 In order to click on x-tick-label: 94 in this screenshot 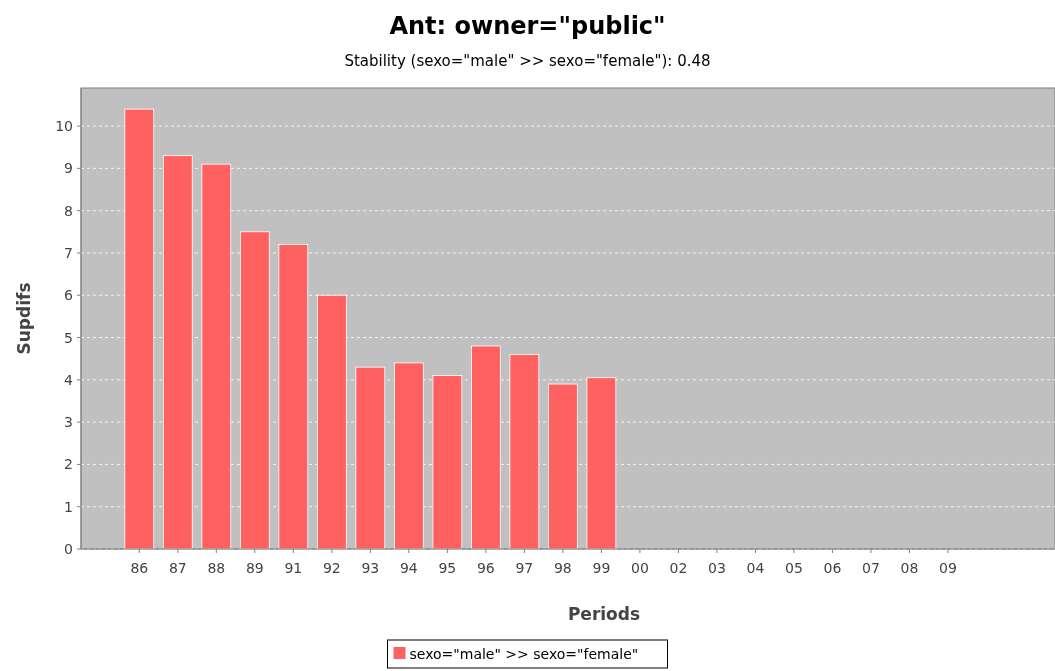, I will do `click(408, 568)`.